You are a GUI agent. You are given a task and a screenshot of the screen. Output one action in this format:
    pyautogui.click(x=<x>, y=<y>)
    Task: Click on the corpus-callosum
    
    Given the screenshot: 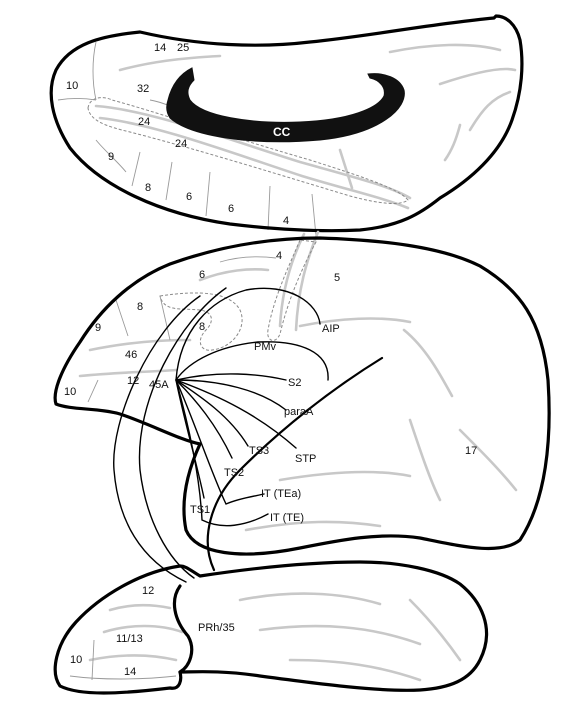 What is the action you would take?
    pyautogui.click(x=285, y=105)
    